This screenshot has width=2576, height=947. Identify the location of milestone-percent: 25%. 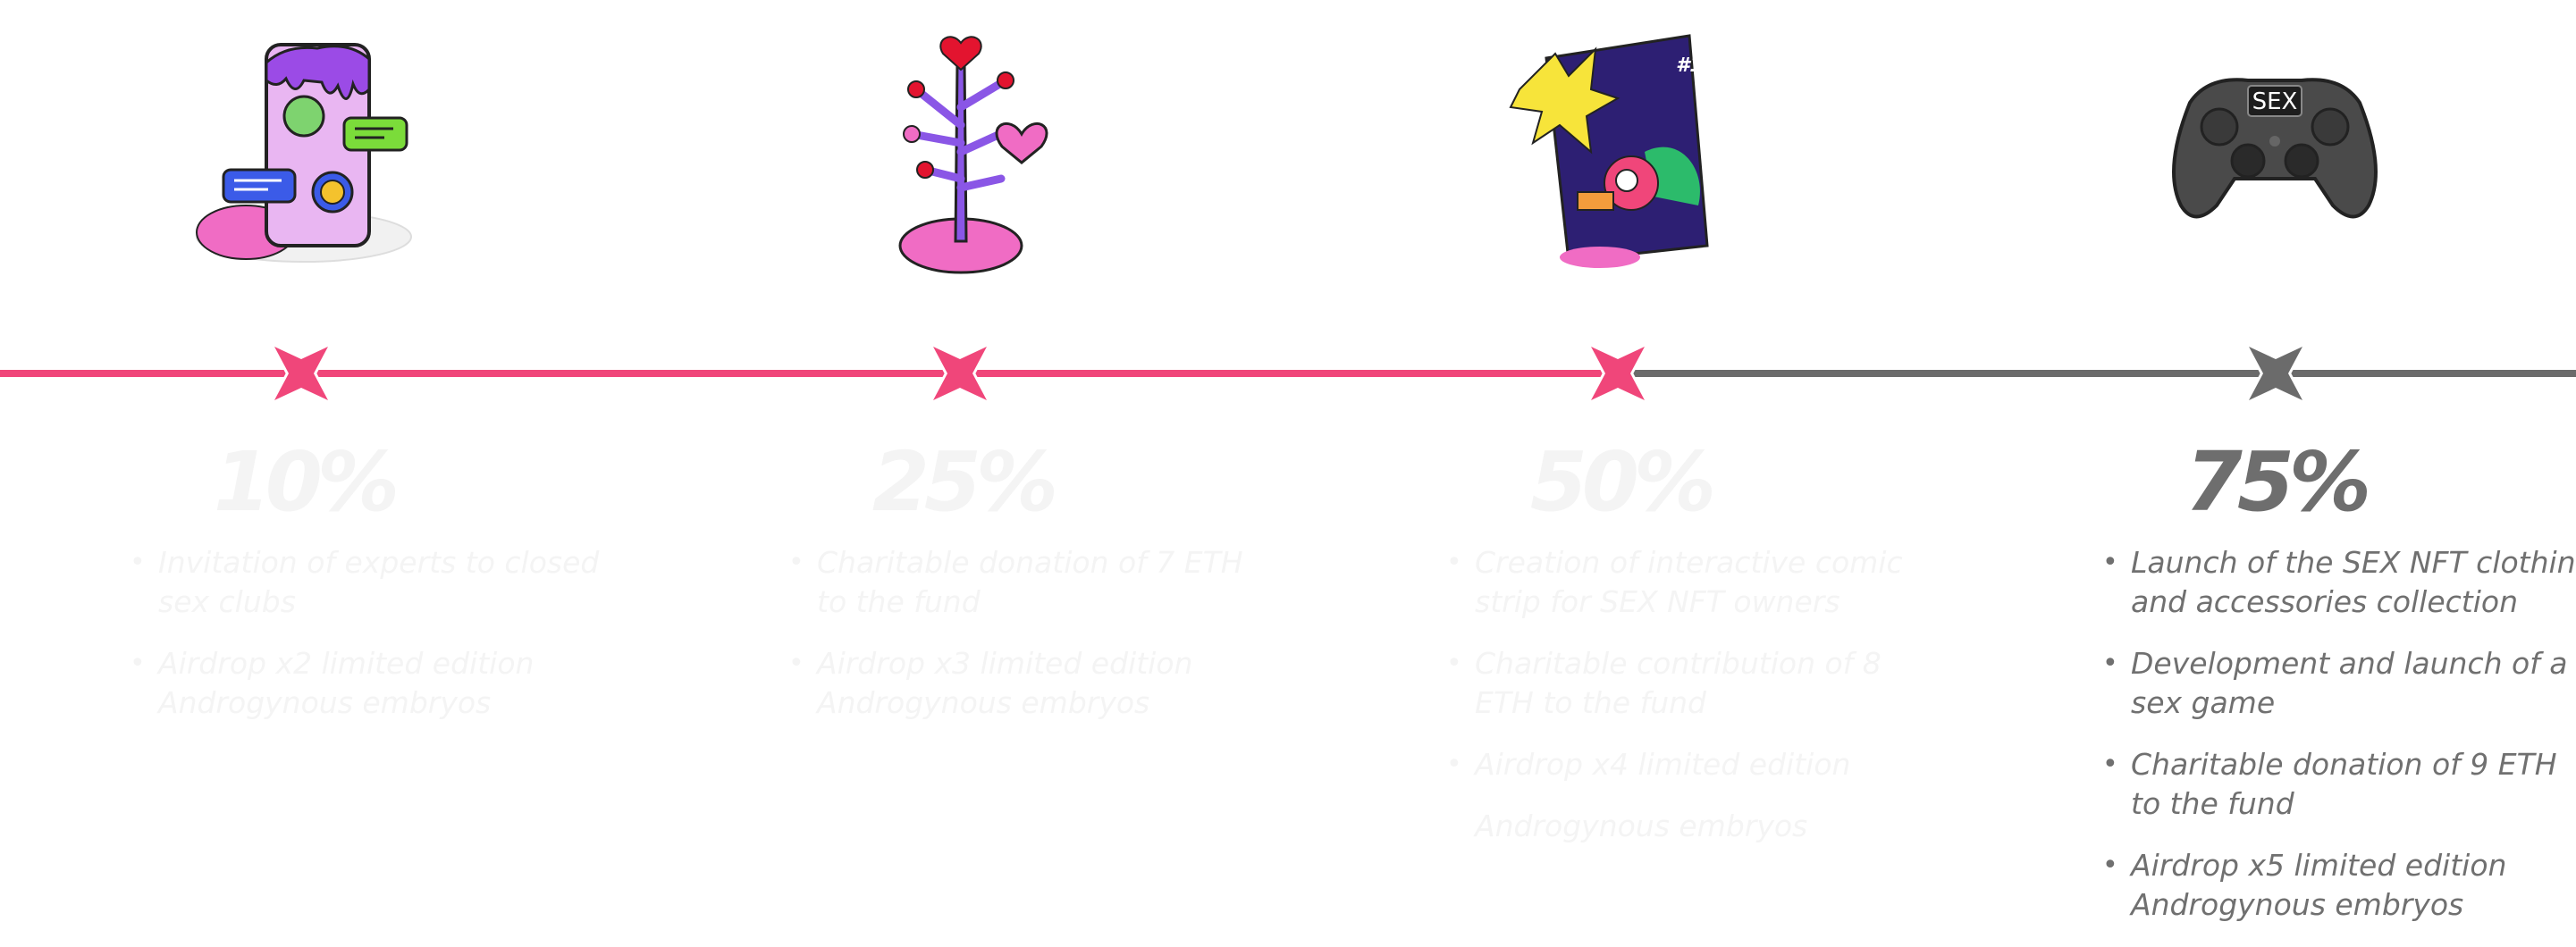
(965, 482).